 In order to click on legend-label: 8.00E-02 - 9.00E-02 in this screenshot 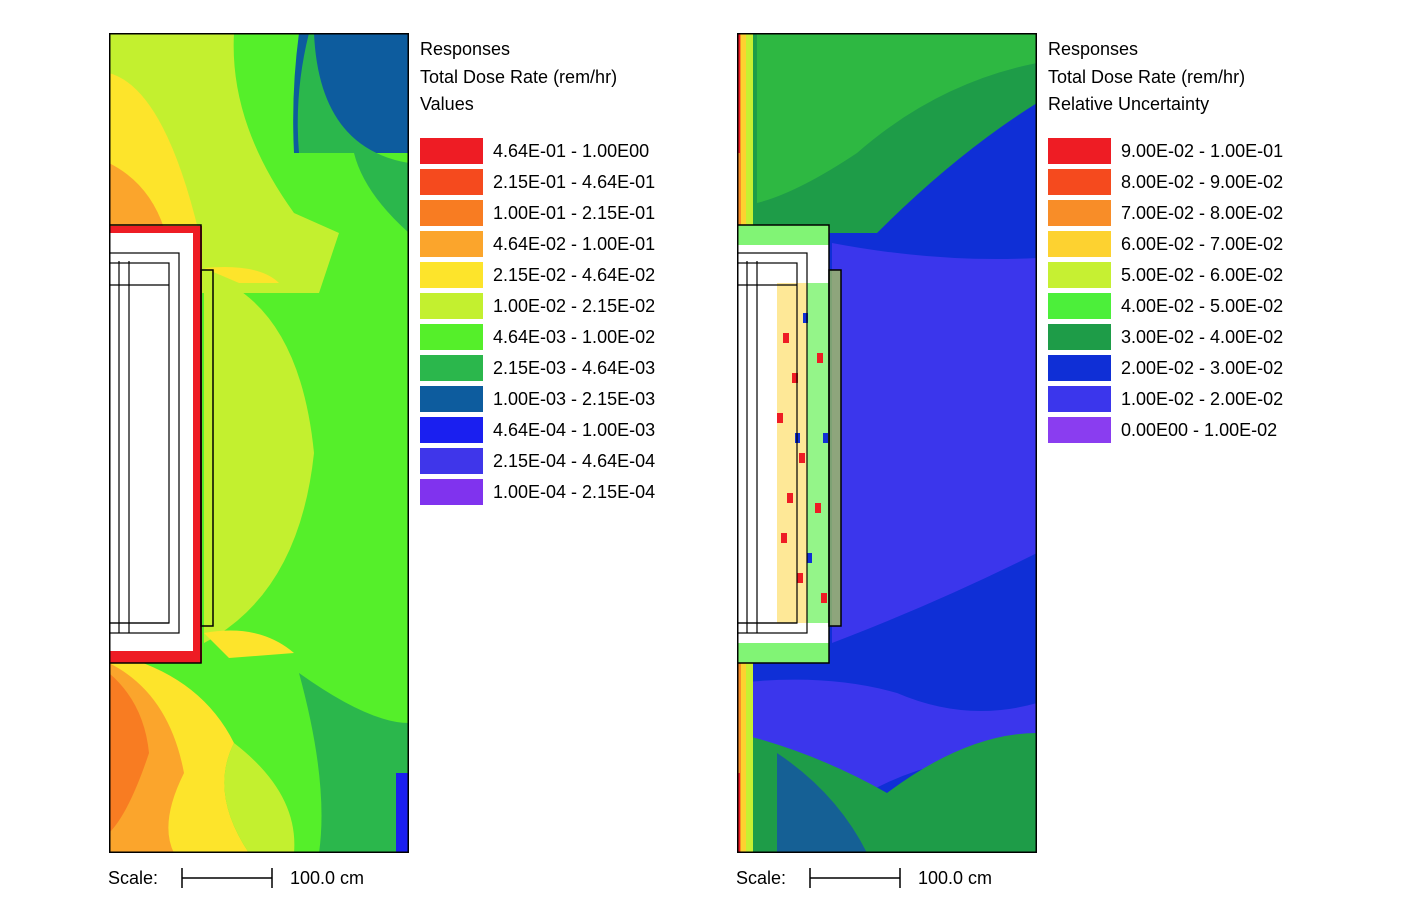, I will do `click(1202, 181)`.